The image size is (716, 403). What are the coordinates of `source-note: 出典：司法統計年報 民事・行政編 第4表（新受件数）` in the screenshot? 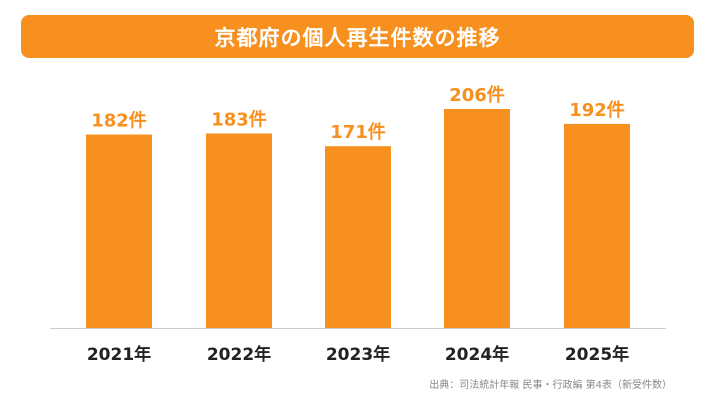 It's located at (550, 385).